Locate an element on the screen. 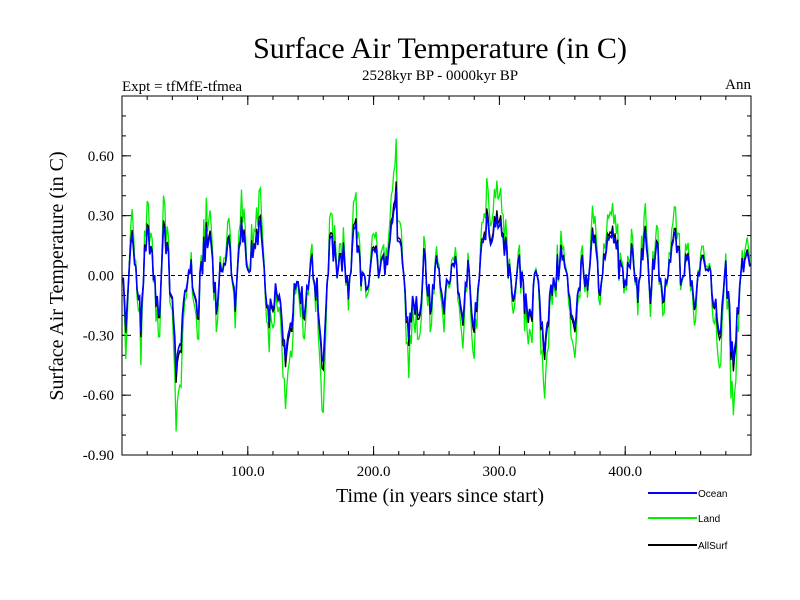 The height and width of the screenshot is (600, 800). experiment-label: Expt = tfMfE-tfmea is located at coordinates (182, 87).